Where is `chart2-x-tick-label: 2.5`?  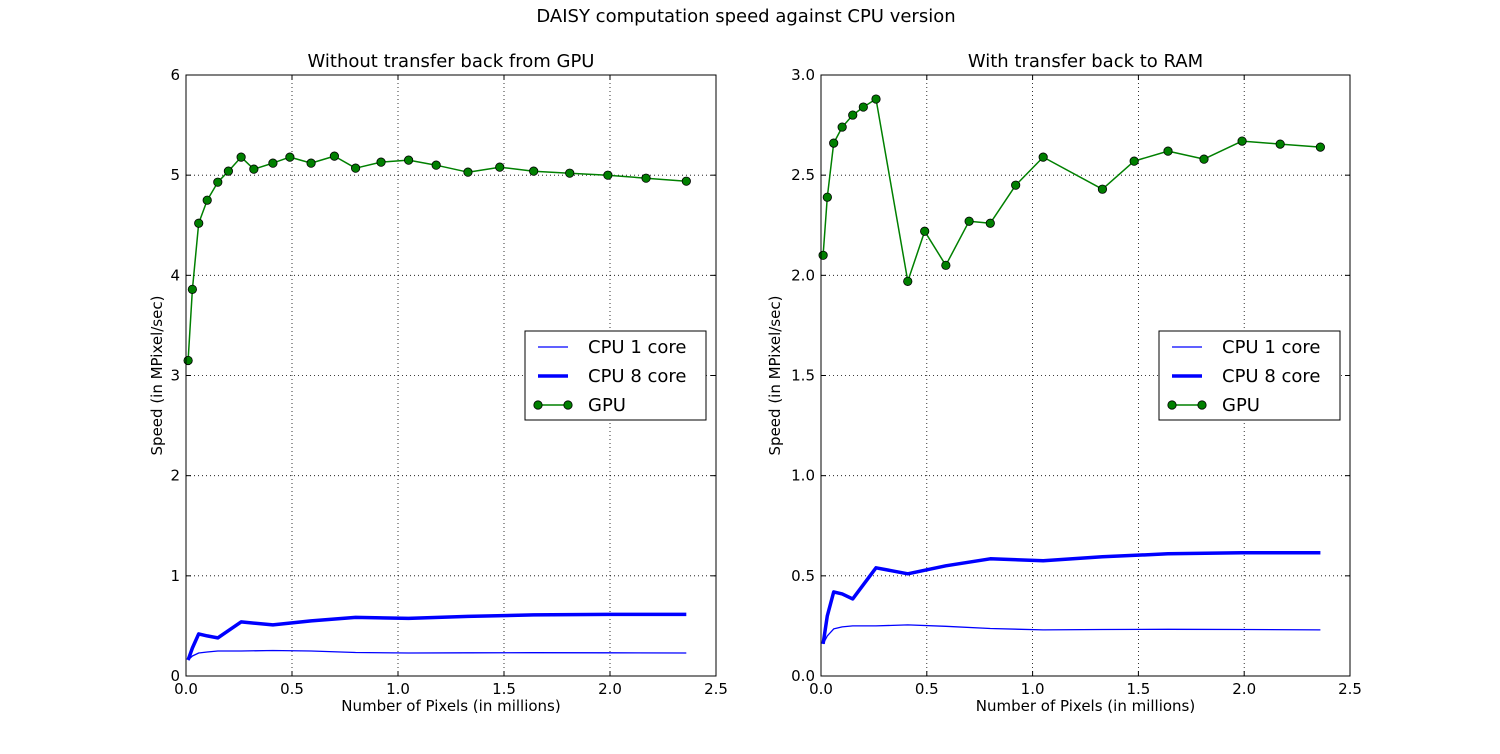 chart2-x-tick-label: 2.5 is located at coordinates (1350, 689).